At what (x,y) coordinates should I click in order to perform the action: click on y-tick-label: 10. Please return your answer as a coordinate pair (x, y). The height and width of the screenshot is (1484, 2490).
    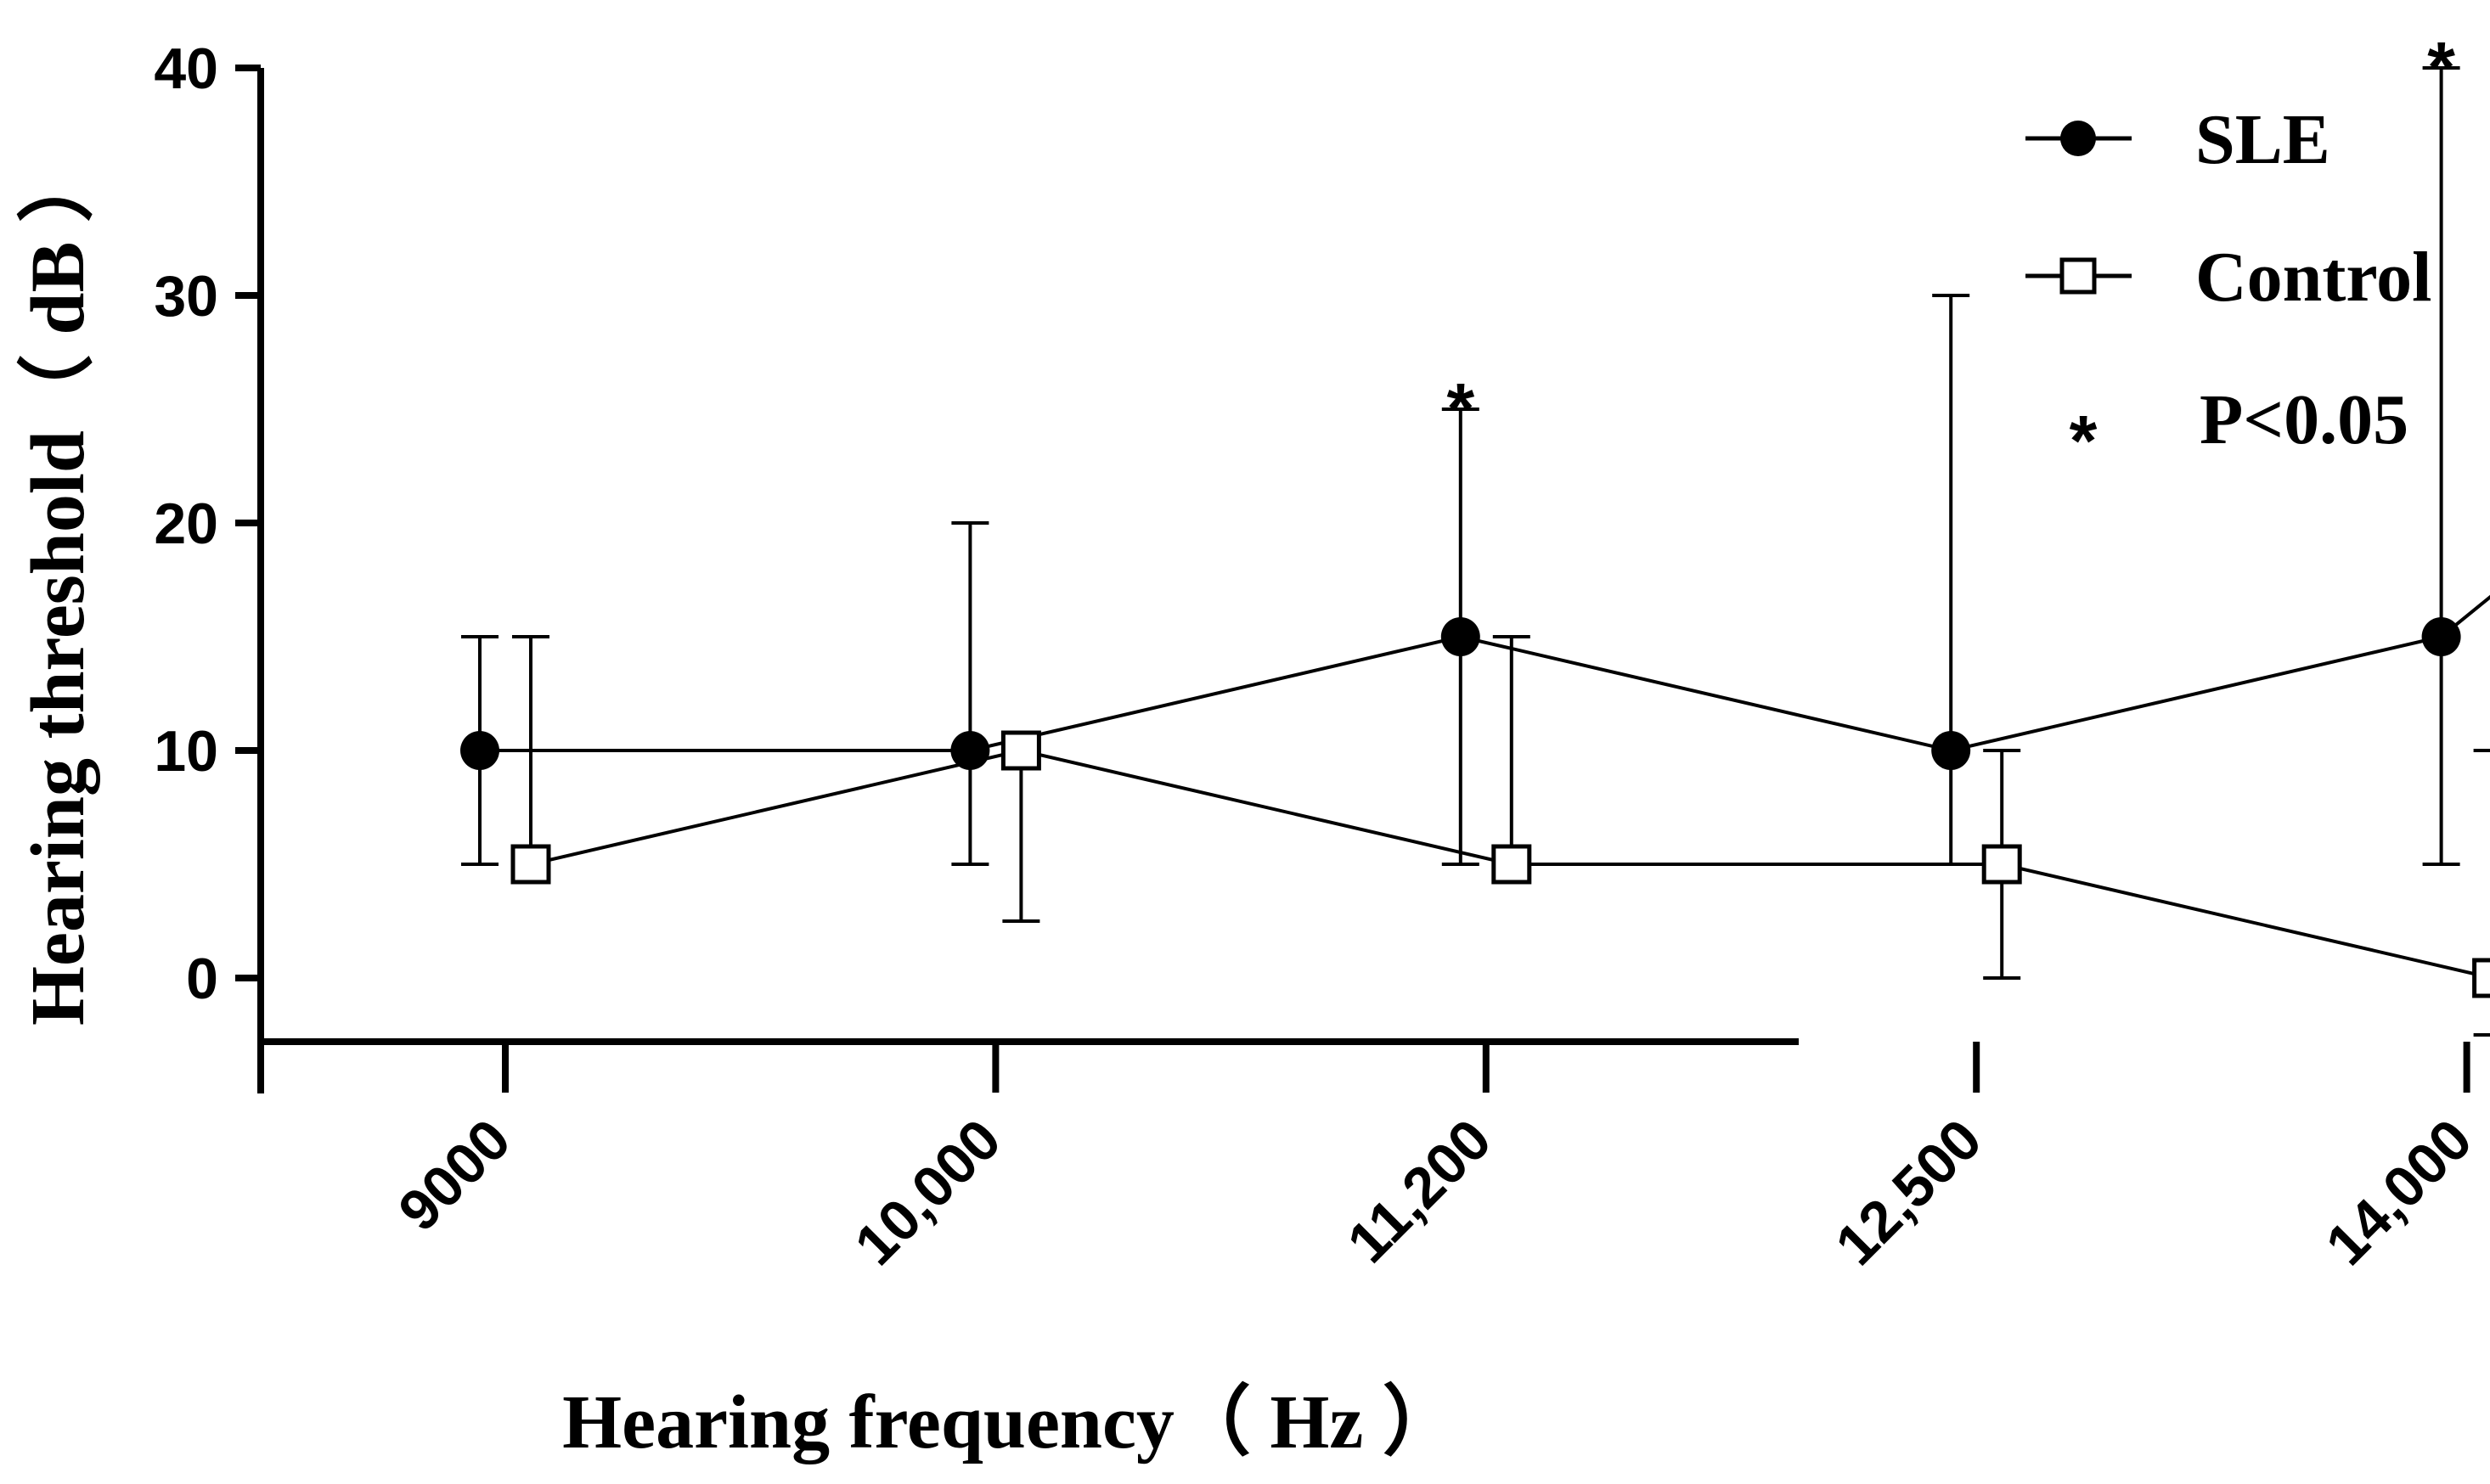
    Looking at the image, I should click on (186, 752).